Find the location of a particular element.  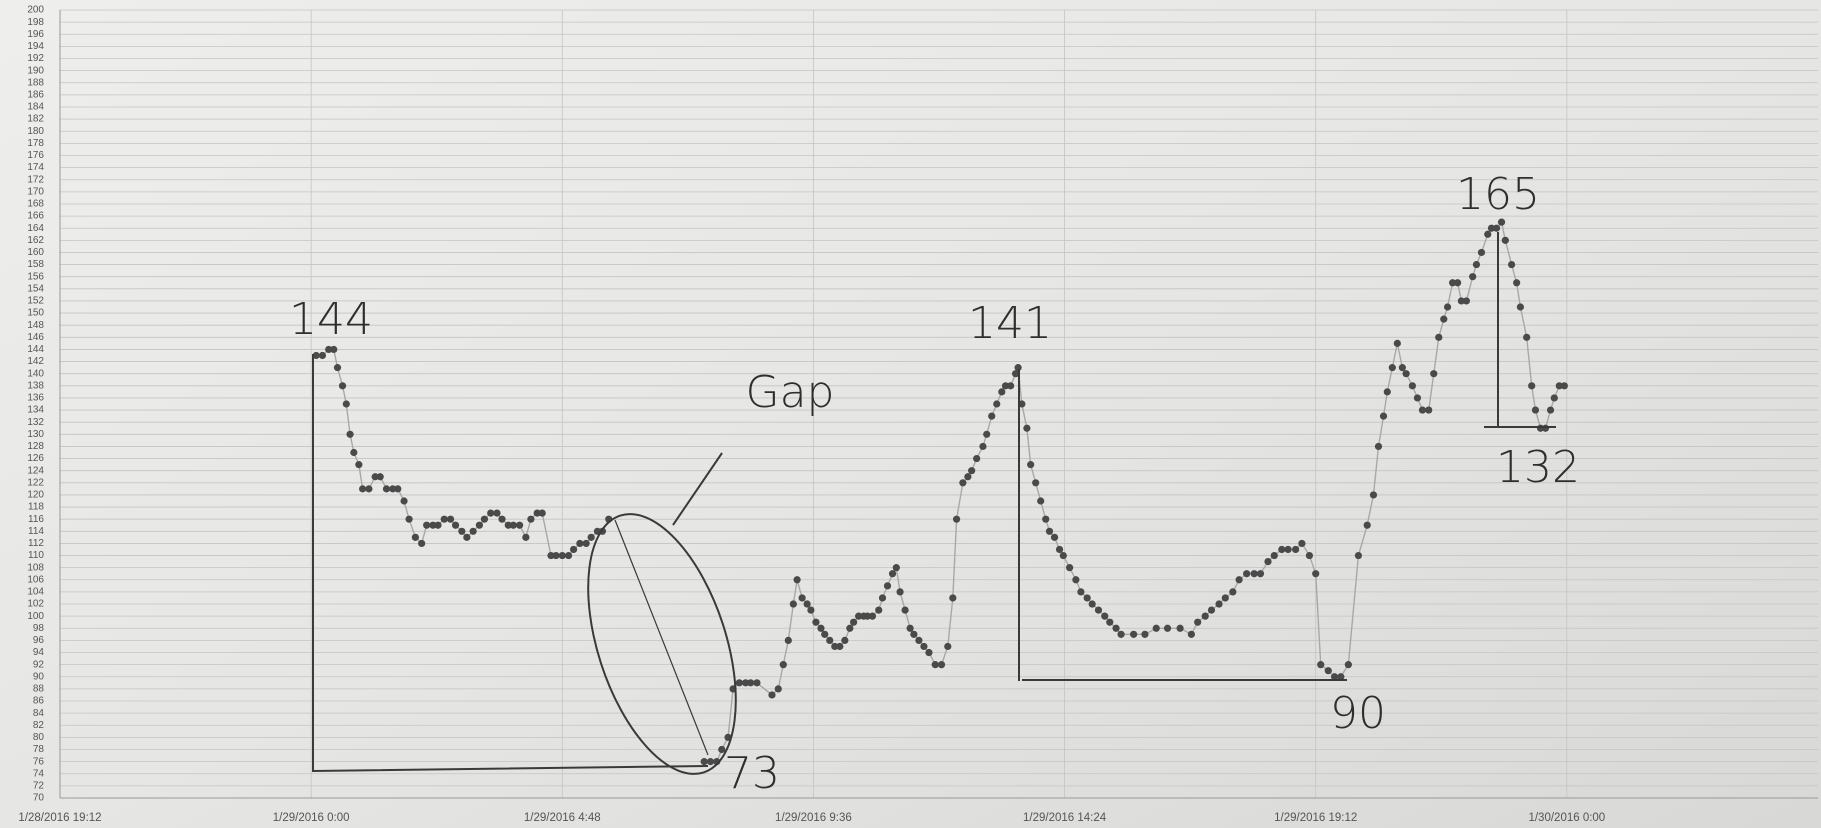

y-tick-label: 112 is located at coordinates (36, 543).